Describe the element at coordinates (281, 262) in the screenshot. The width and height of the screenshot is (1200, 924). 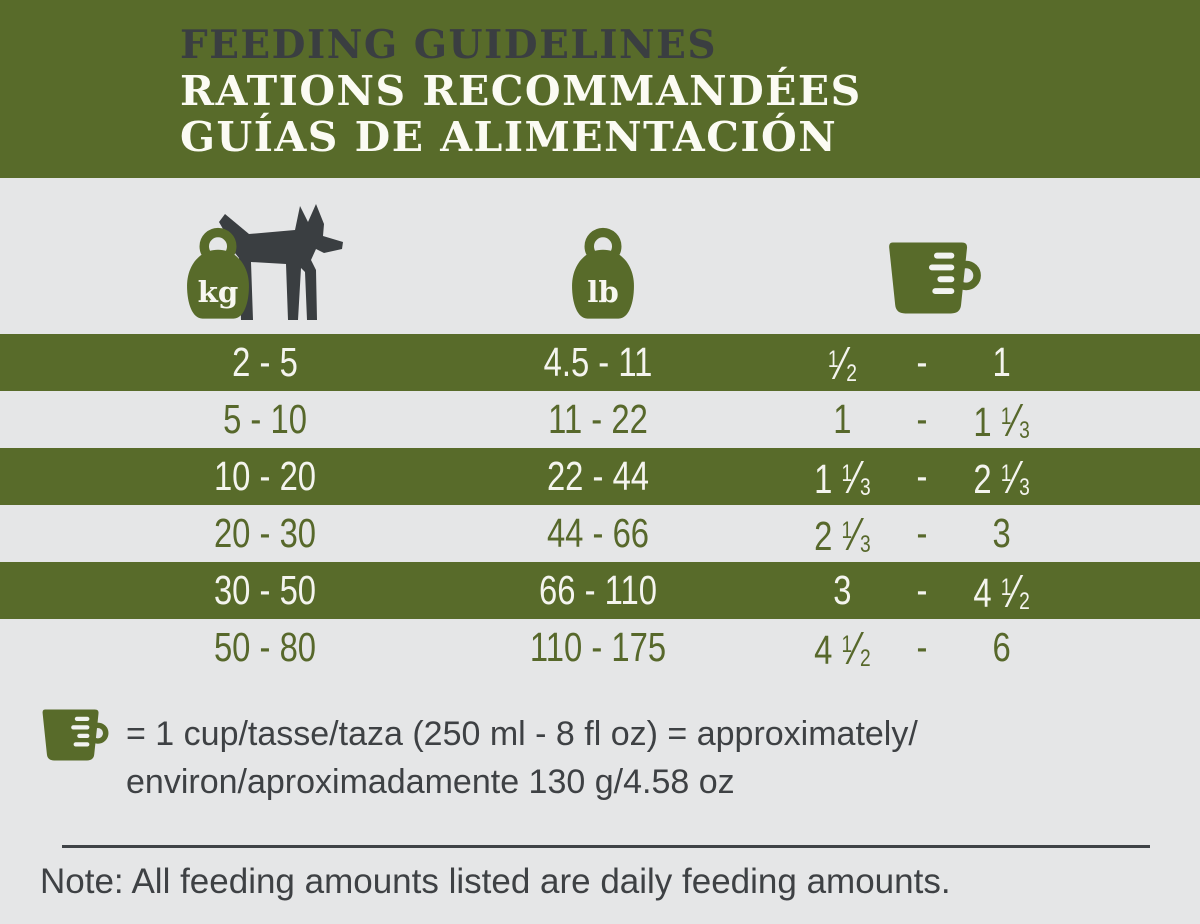
I see `dog-silhouette-icon` at that location.